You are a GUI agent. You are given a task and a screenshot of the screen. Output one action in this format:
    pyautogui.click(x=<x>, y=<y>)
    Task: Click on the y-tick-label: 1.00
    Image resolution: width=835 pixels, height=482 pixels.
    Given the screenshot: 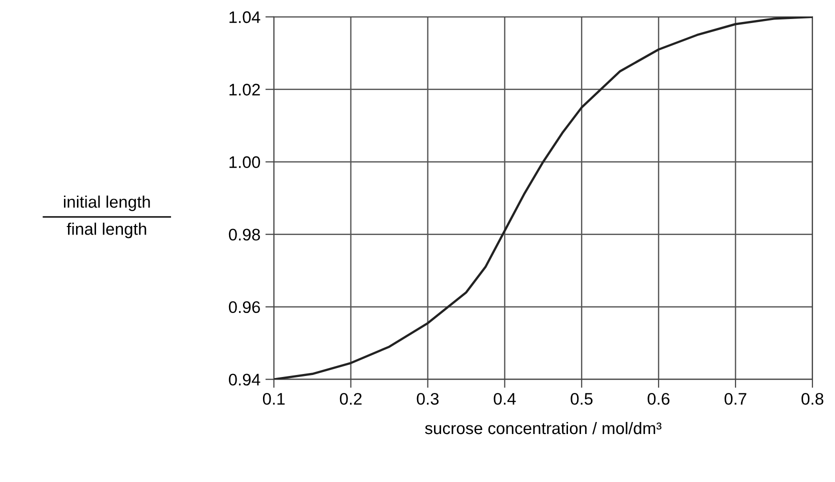 What is the action you would take?
    pyautogui.click(x=245, y=162)
    